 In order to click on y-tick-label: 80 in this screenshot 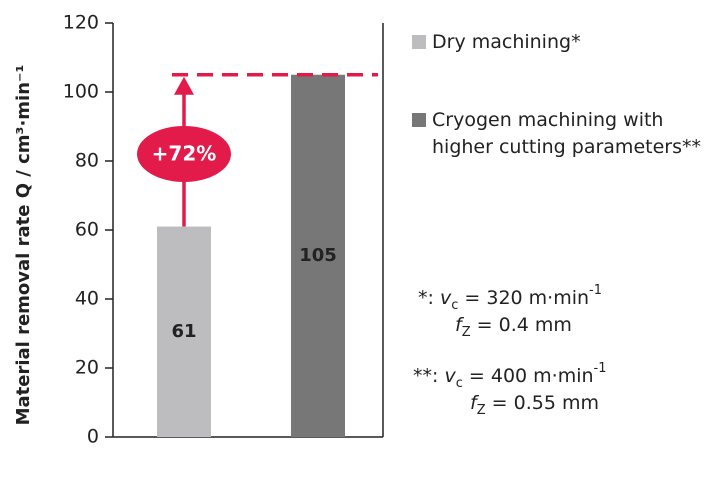, I will do `click(87, 161)`.